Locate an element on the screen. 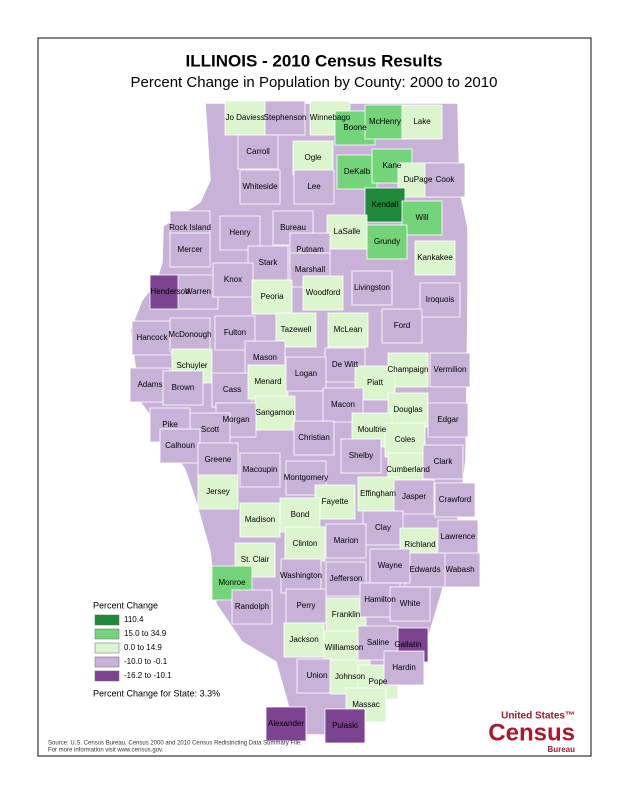  county-label: Union is located at coordinates (317, 675).